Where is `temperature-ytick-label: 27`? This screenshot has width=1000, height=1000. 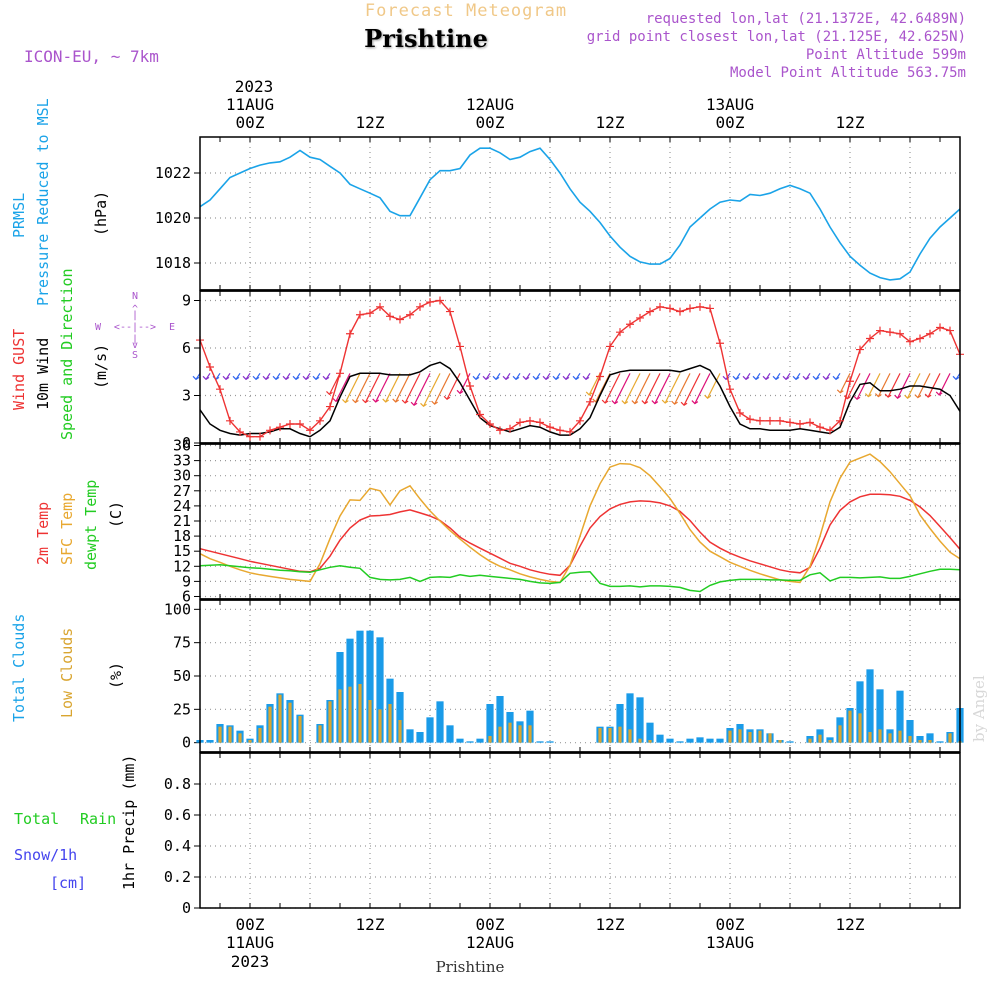
temperature-ytick-label: 27 is located at coordinates (182, 491).